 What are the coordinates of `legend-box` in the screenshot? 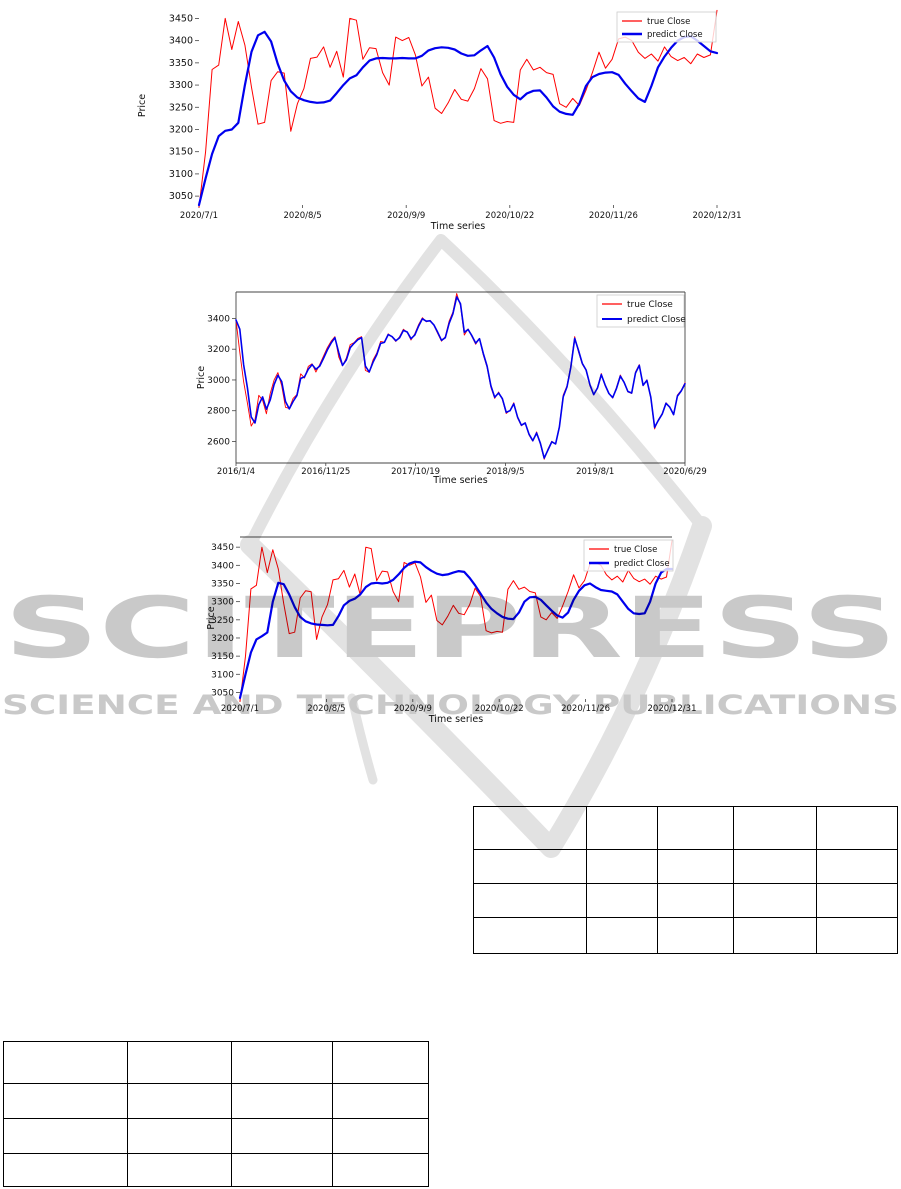 It's located at (666, 27).